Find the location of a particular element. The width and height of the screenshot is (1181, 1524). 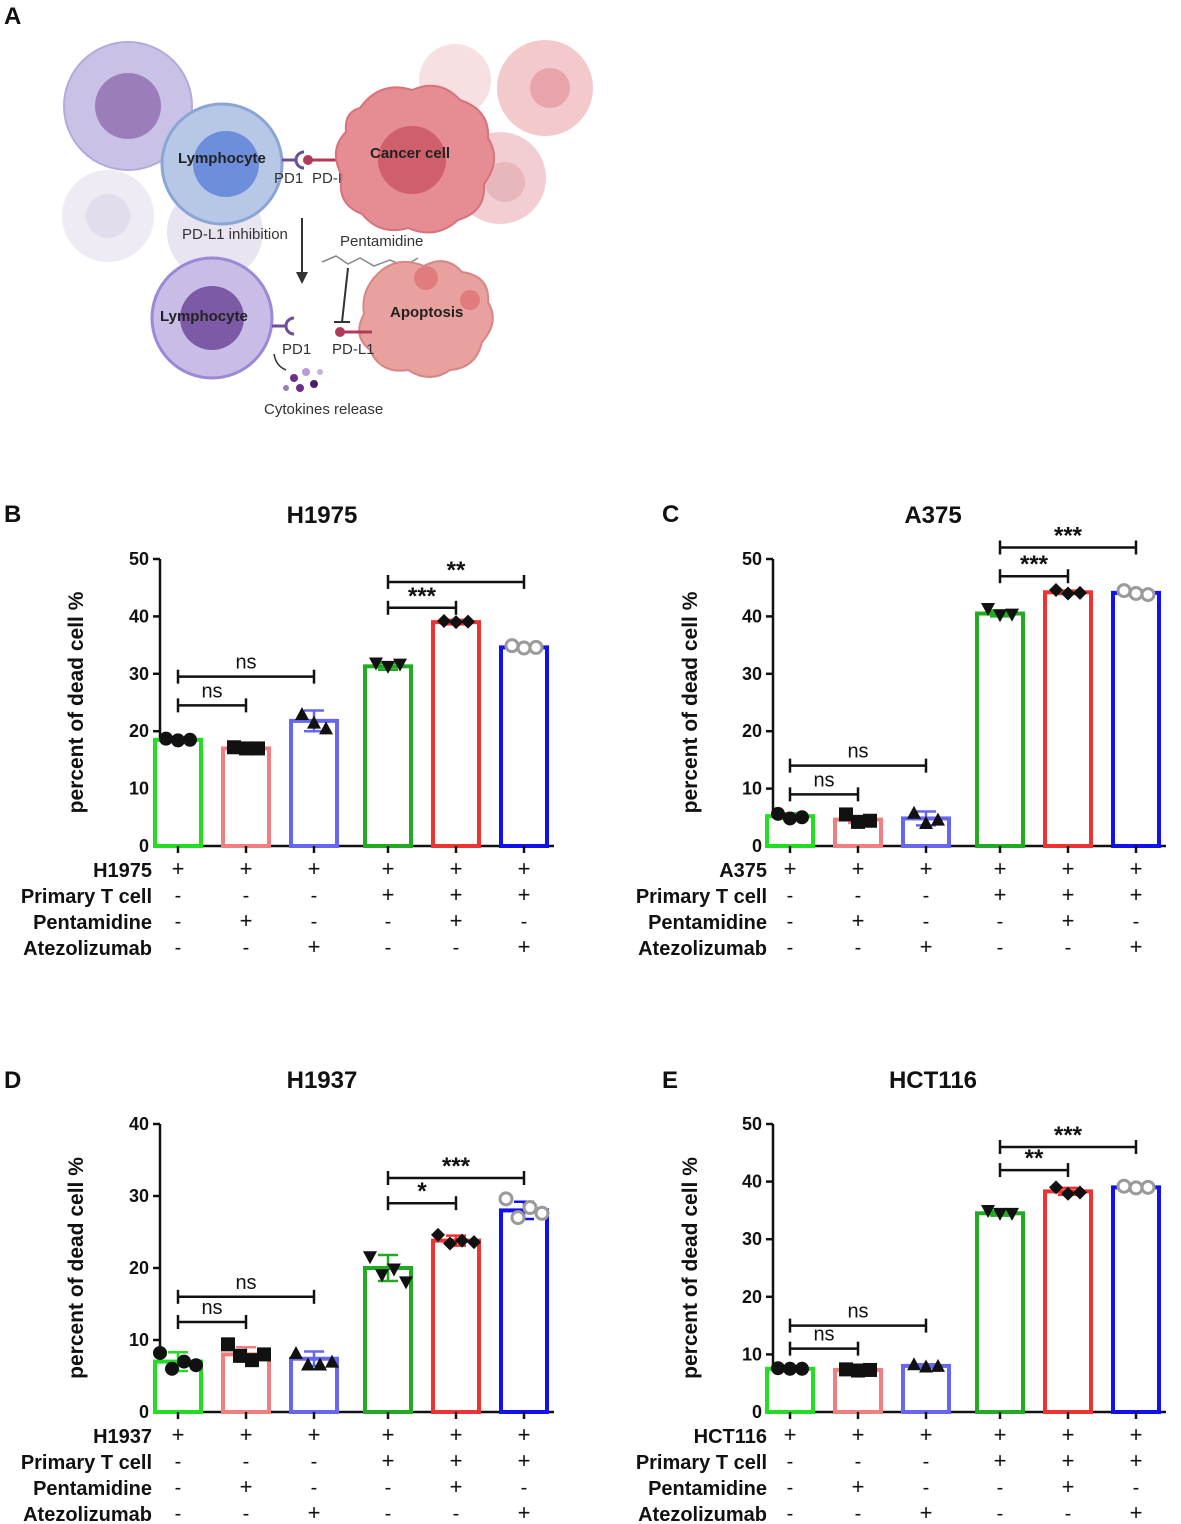

condition-row-label: Pentamidine is located at coordinates (92, 923).